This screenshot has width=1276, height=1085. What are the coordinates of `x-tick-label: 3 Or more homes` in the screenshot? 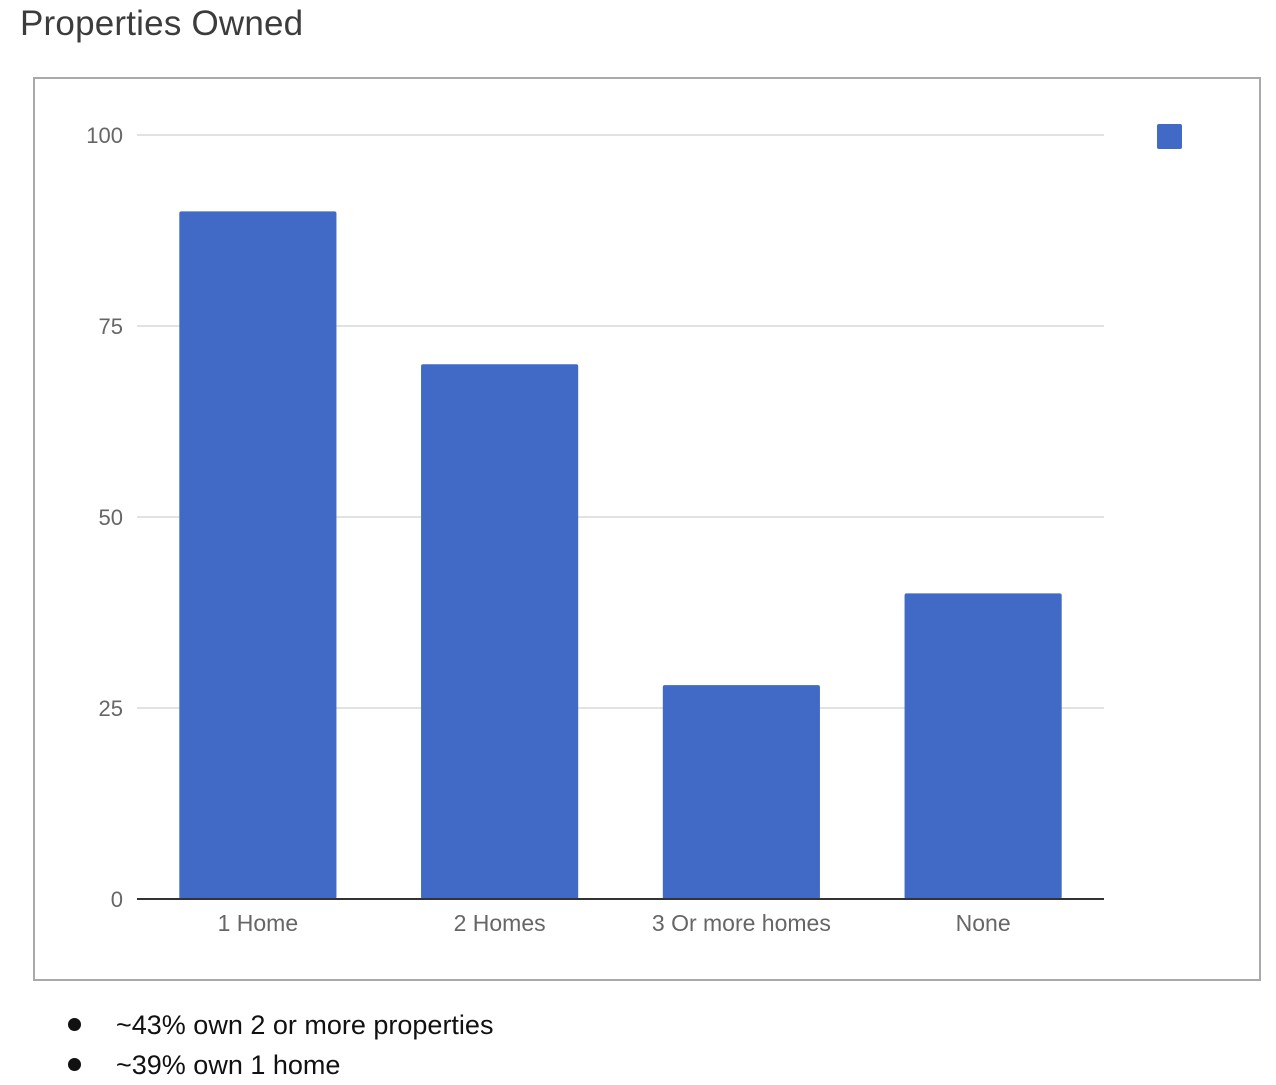 It's located at (741, 923).